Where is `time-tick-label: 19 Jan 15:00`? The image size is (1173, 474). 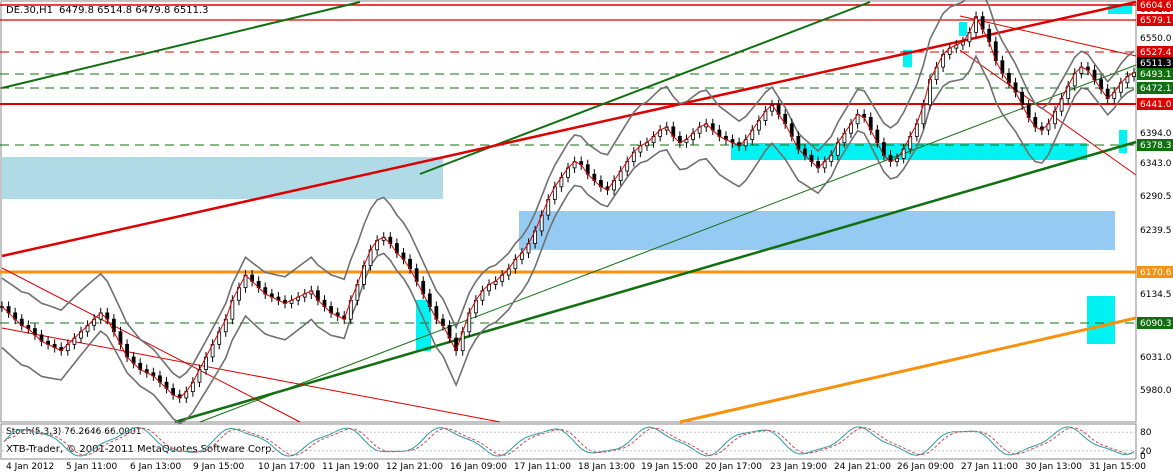 time-tick-label: 19 Jan 15:00 is located at coordinates (669, 467).